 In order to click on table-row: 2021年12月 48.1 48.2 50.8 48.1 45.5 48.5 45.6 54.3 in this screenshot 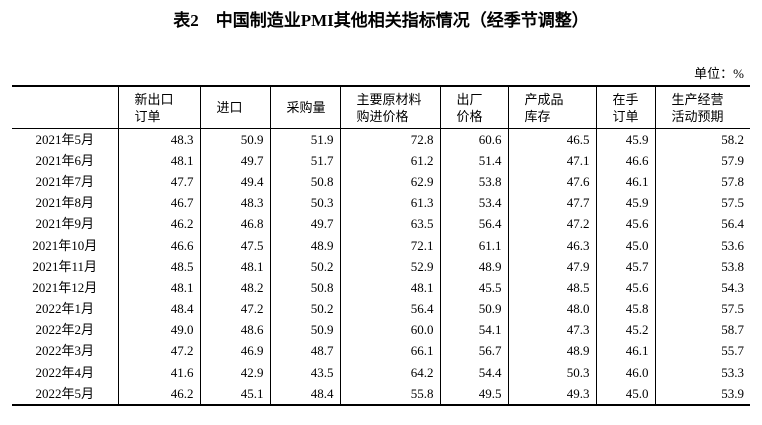, I will do `click(381, 288)`.